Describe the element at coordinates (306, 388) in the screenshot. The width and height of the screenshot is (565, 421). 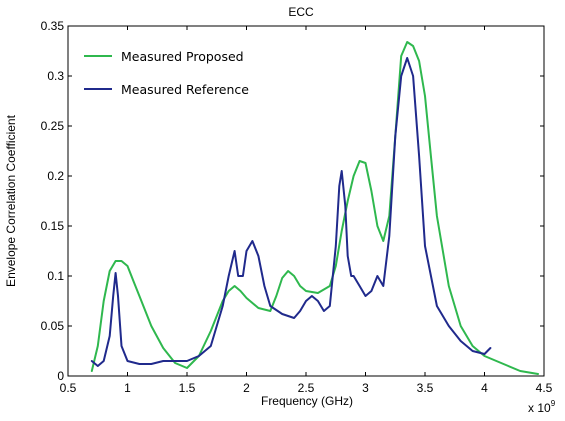
I see `x-tick-label: 2.5` at that location.